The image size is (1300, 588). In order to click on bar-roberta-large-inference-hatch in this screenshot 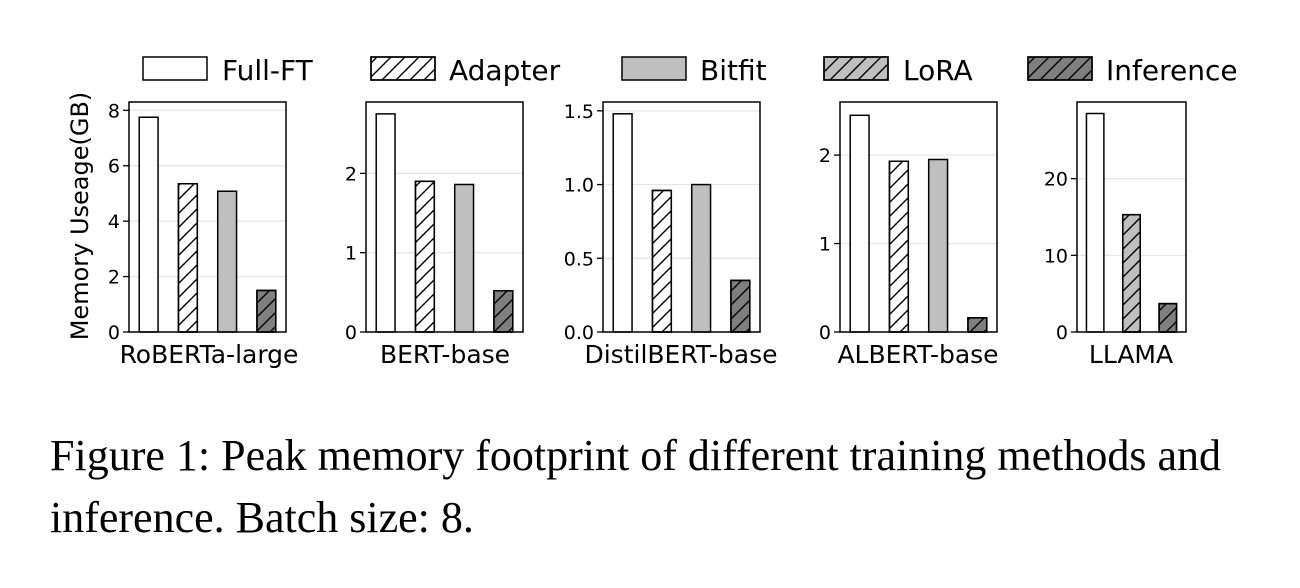, I will do `click(266, 311)`.